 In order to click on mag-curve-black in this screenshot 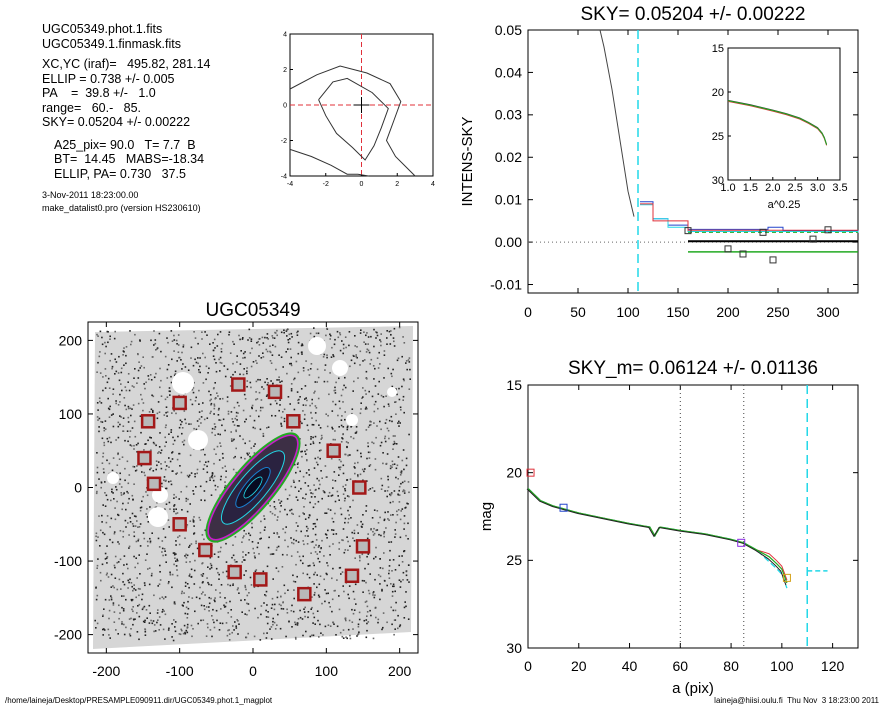, I will do `click(656, 537)`.